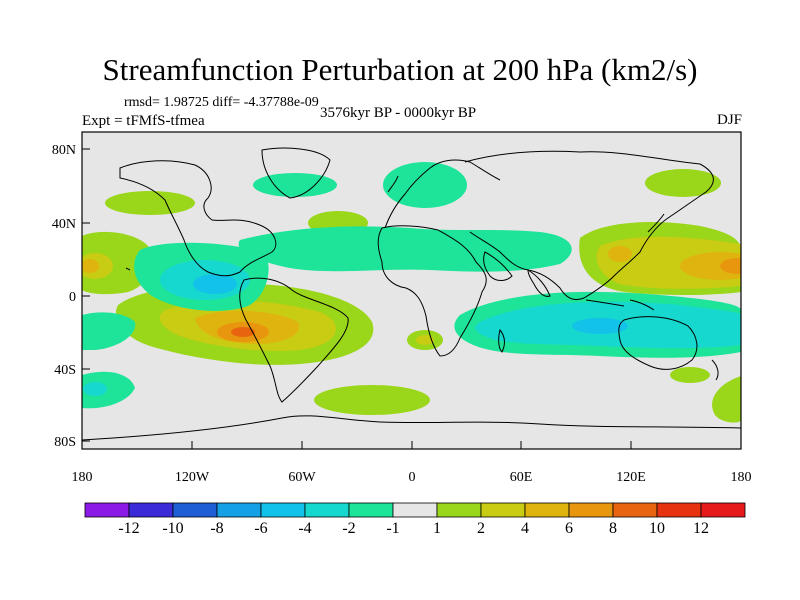  Describe the element at coordinates (294, 340) in the screenshot. I see `coastline-south-america` at that location.